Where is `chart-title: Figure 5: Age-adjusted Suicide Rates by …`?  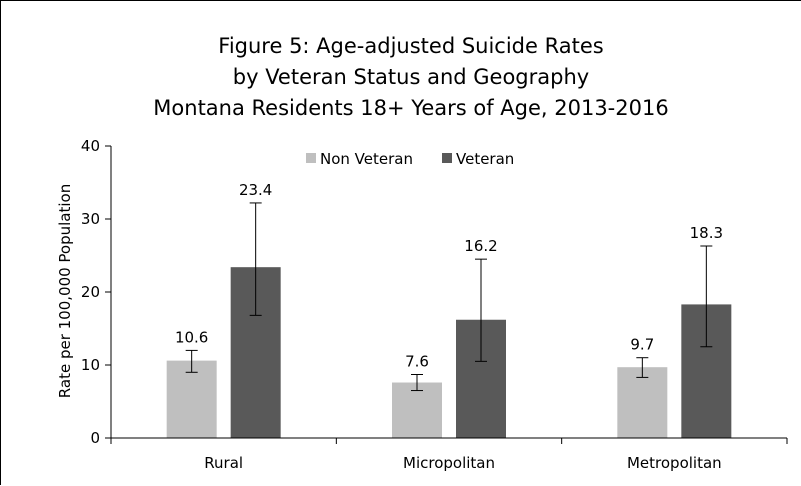 chart-title: Figure 5: Age-adjusted Suicide Rates by … is located at coordinates (410, 77).